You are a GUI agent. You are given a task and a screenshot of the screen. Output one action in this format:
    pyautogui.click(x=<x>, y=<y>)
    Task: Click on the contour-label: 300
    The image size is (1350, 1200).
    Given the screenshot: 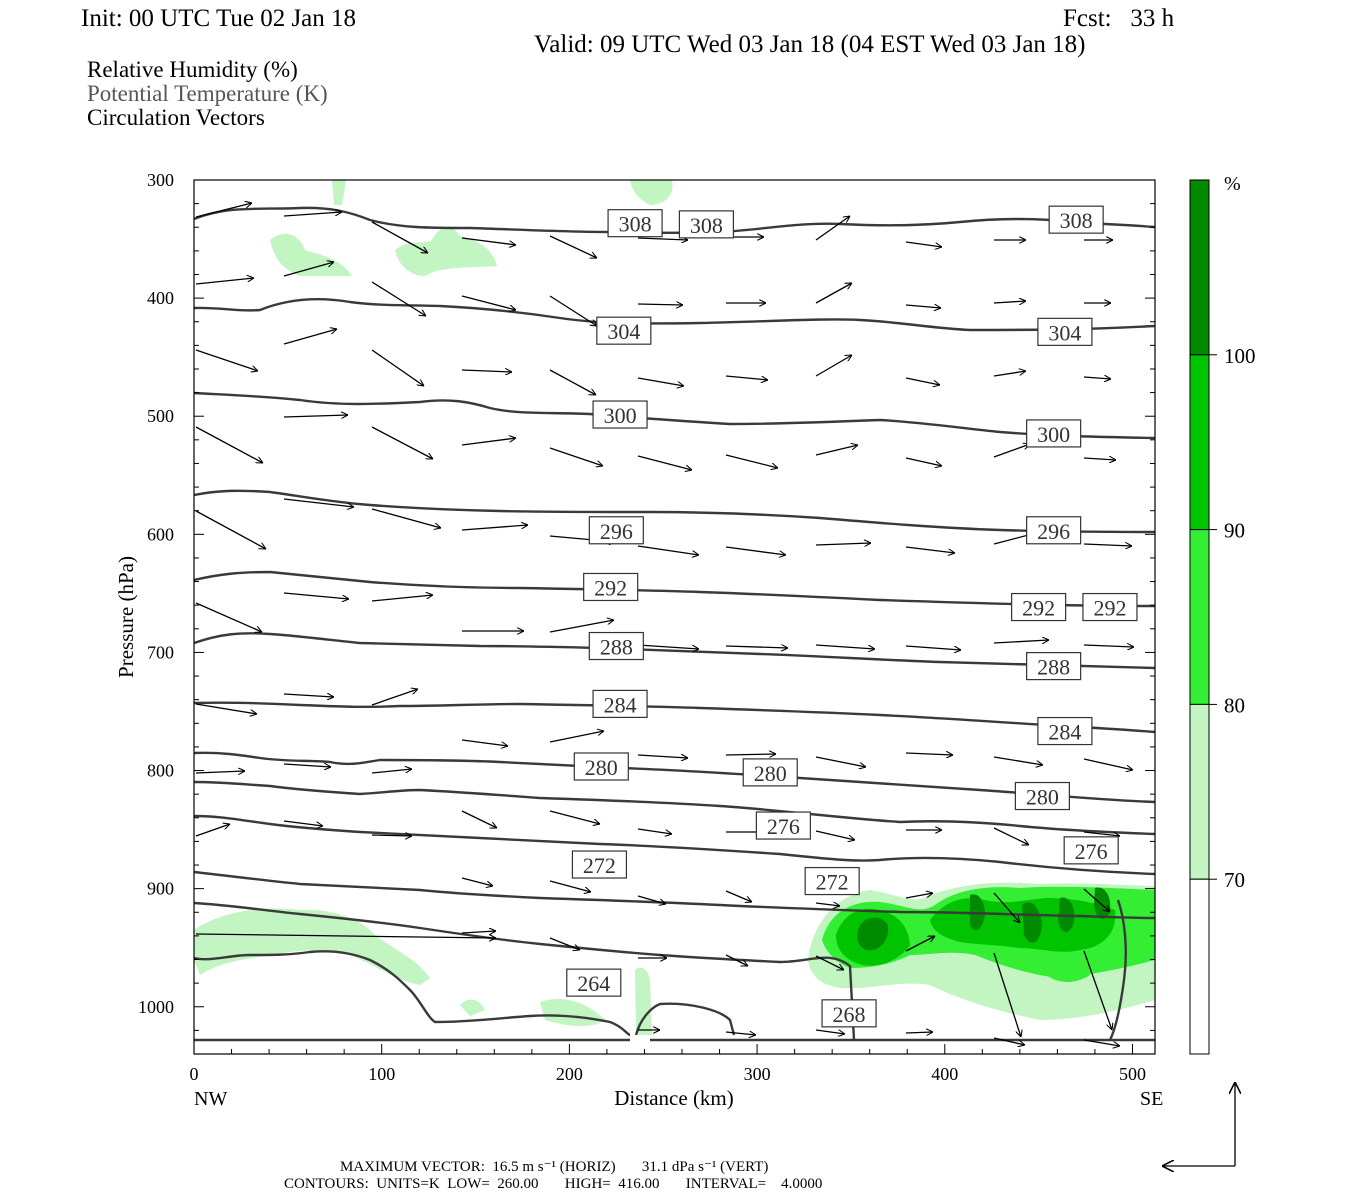 What is the action you would take?
    pyautogui.click(x=620, y=414)
    